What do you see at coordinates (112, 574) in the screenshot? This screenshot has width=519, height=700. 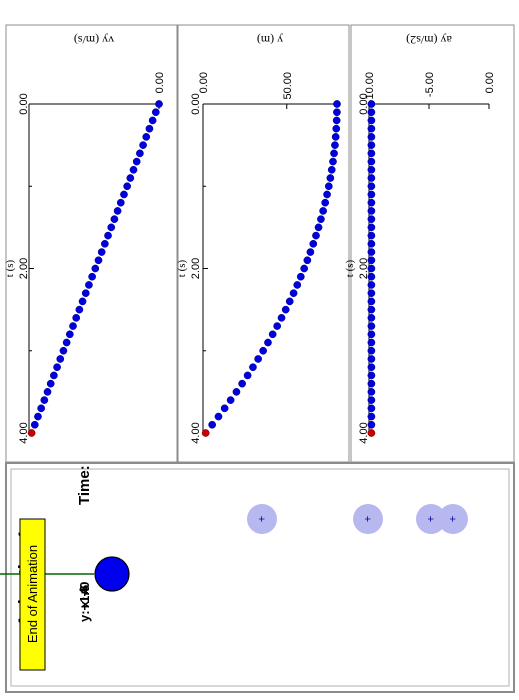 I see `current-ball` at bounding box center [112, 574].